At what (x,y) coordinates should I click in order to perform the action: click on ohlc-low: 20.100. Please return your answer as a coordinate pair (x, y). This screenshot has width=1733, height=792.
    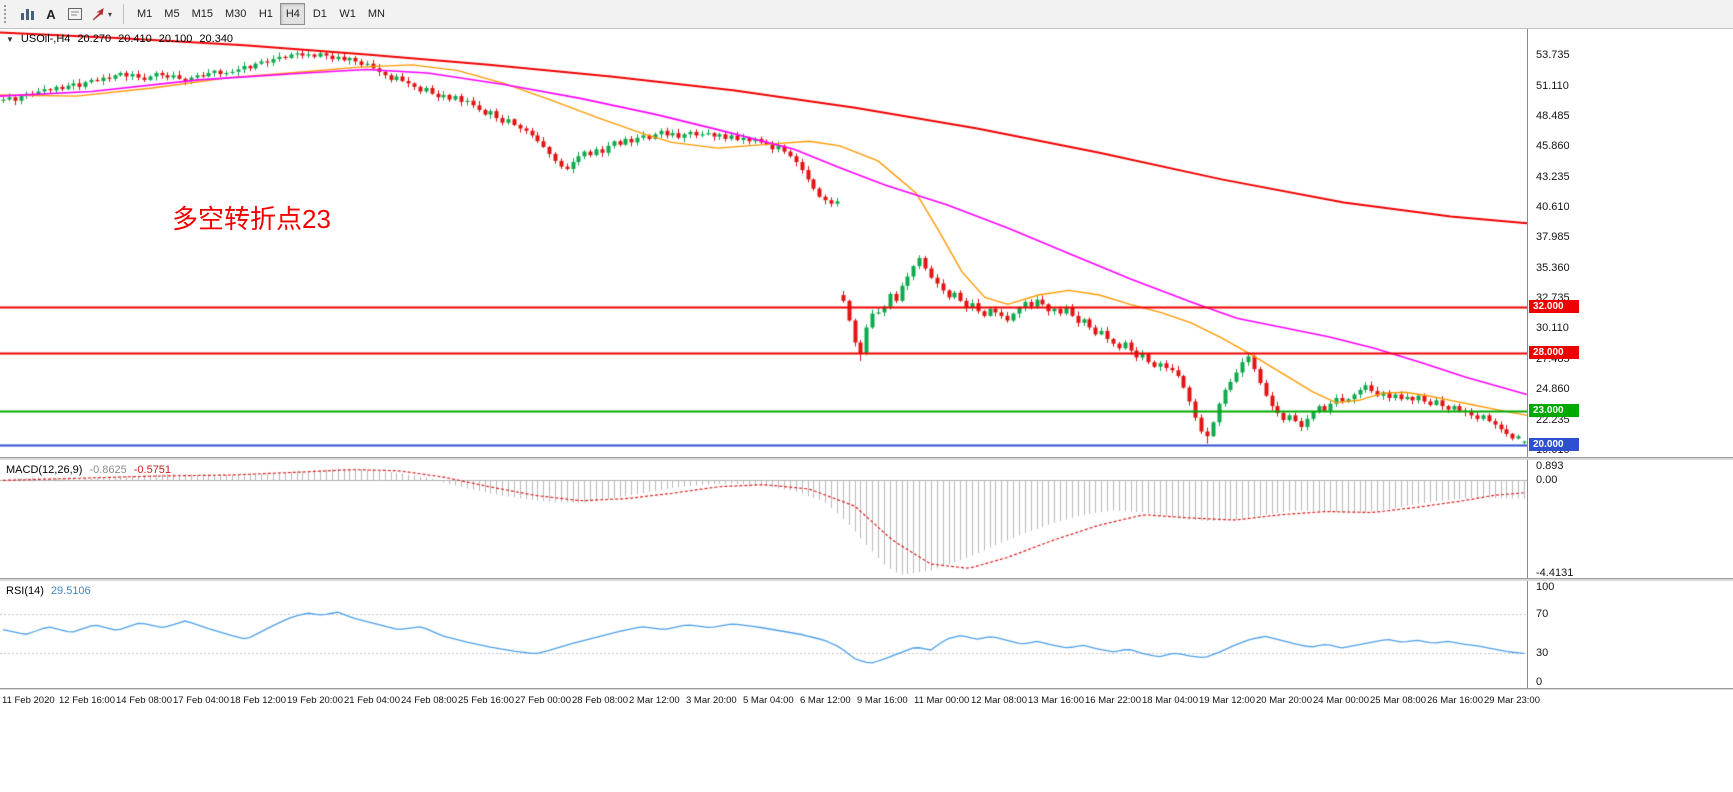
    Looking at the image, I should click on (175, 39).